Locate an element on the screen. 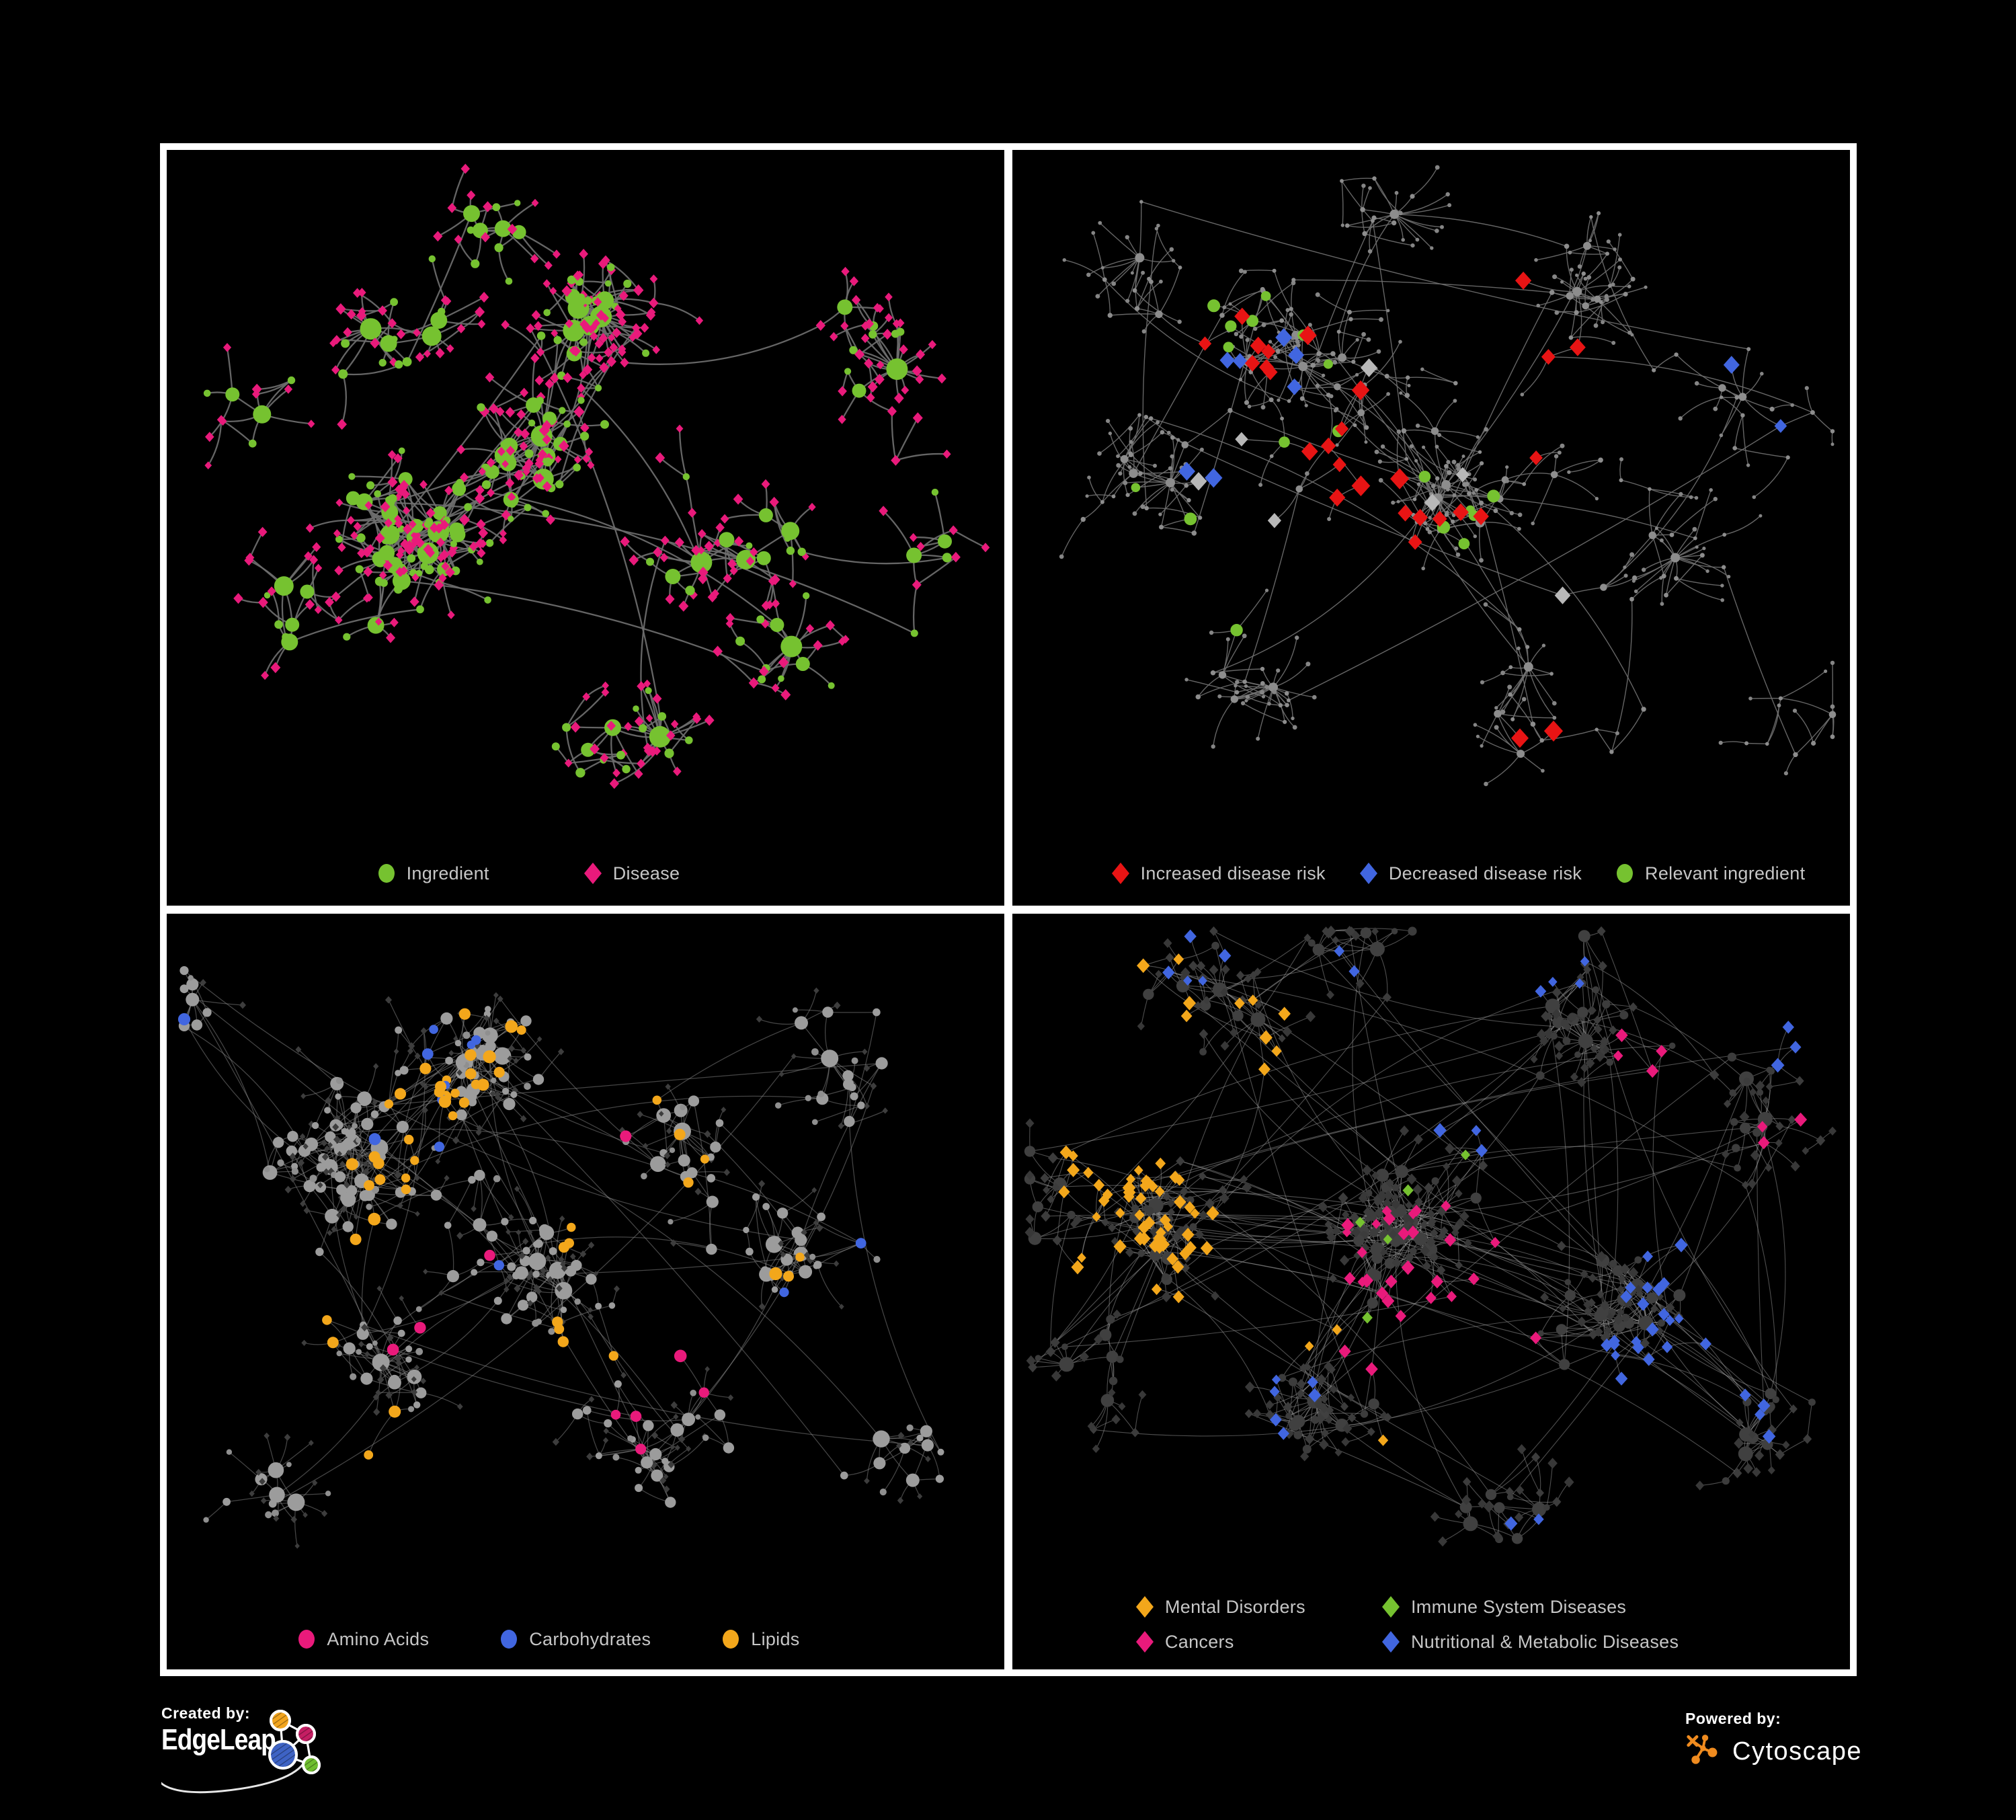 This screenshot has width=2016, height=1820. legend-label: Relevant ingredient is located at coordinates (1725, 873).